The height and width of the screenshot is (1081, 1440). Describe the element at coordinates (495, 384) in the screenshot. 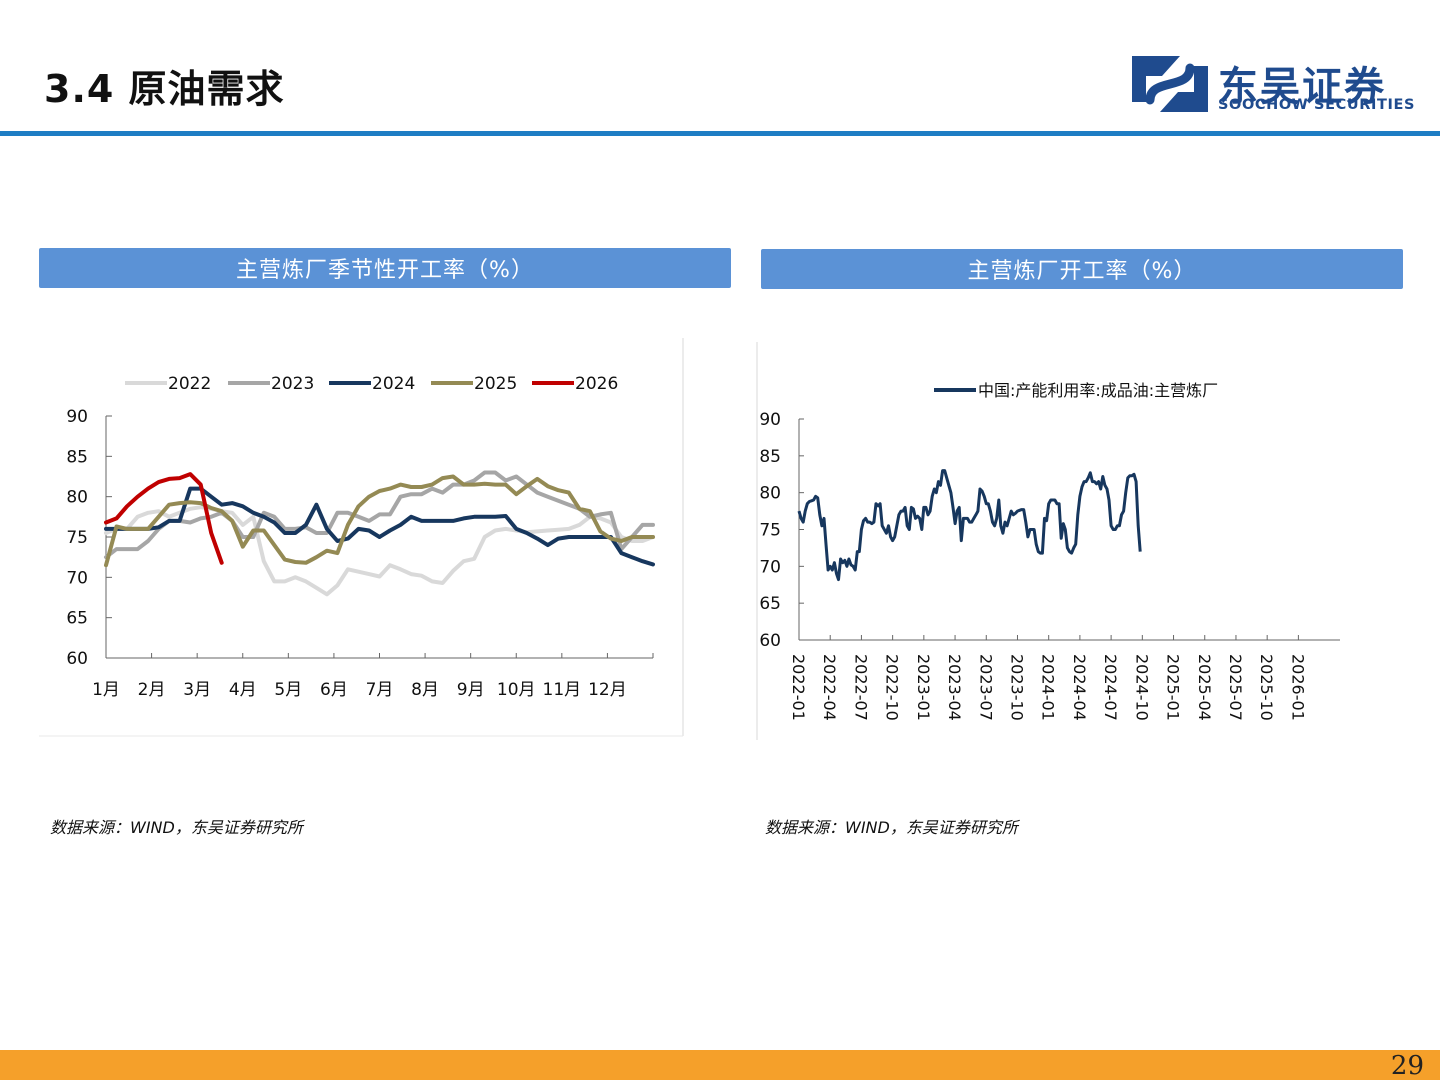

I see `legend-label-2025: 2025` at that location.